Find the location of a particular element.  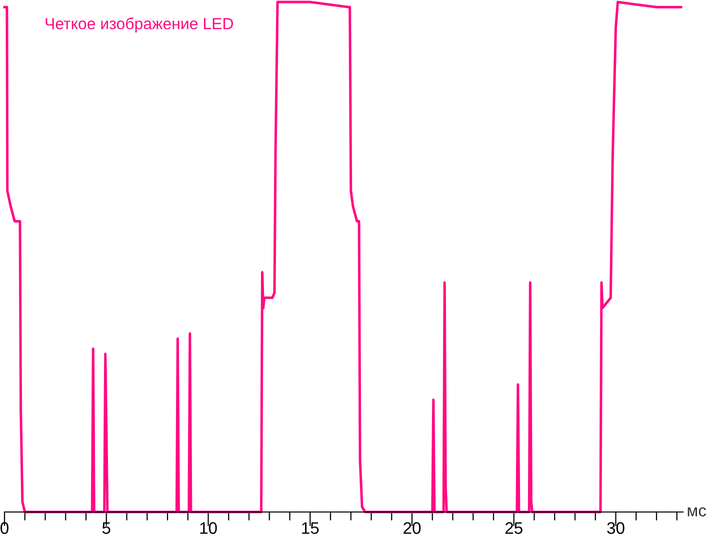

x-tick-label: 15 is located at coordinates (310, 528).